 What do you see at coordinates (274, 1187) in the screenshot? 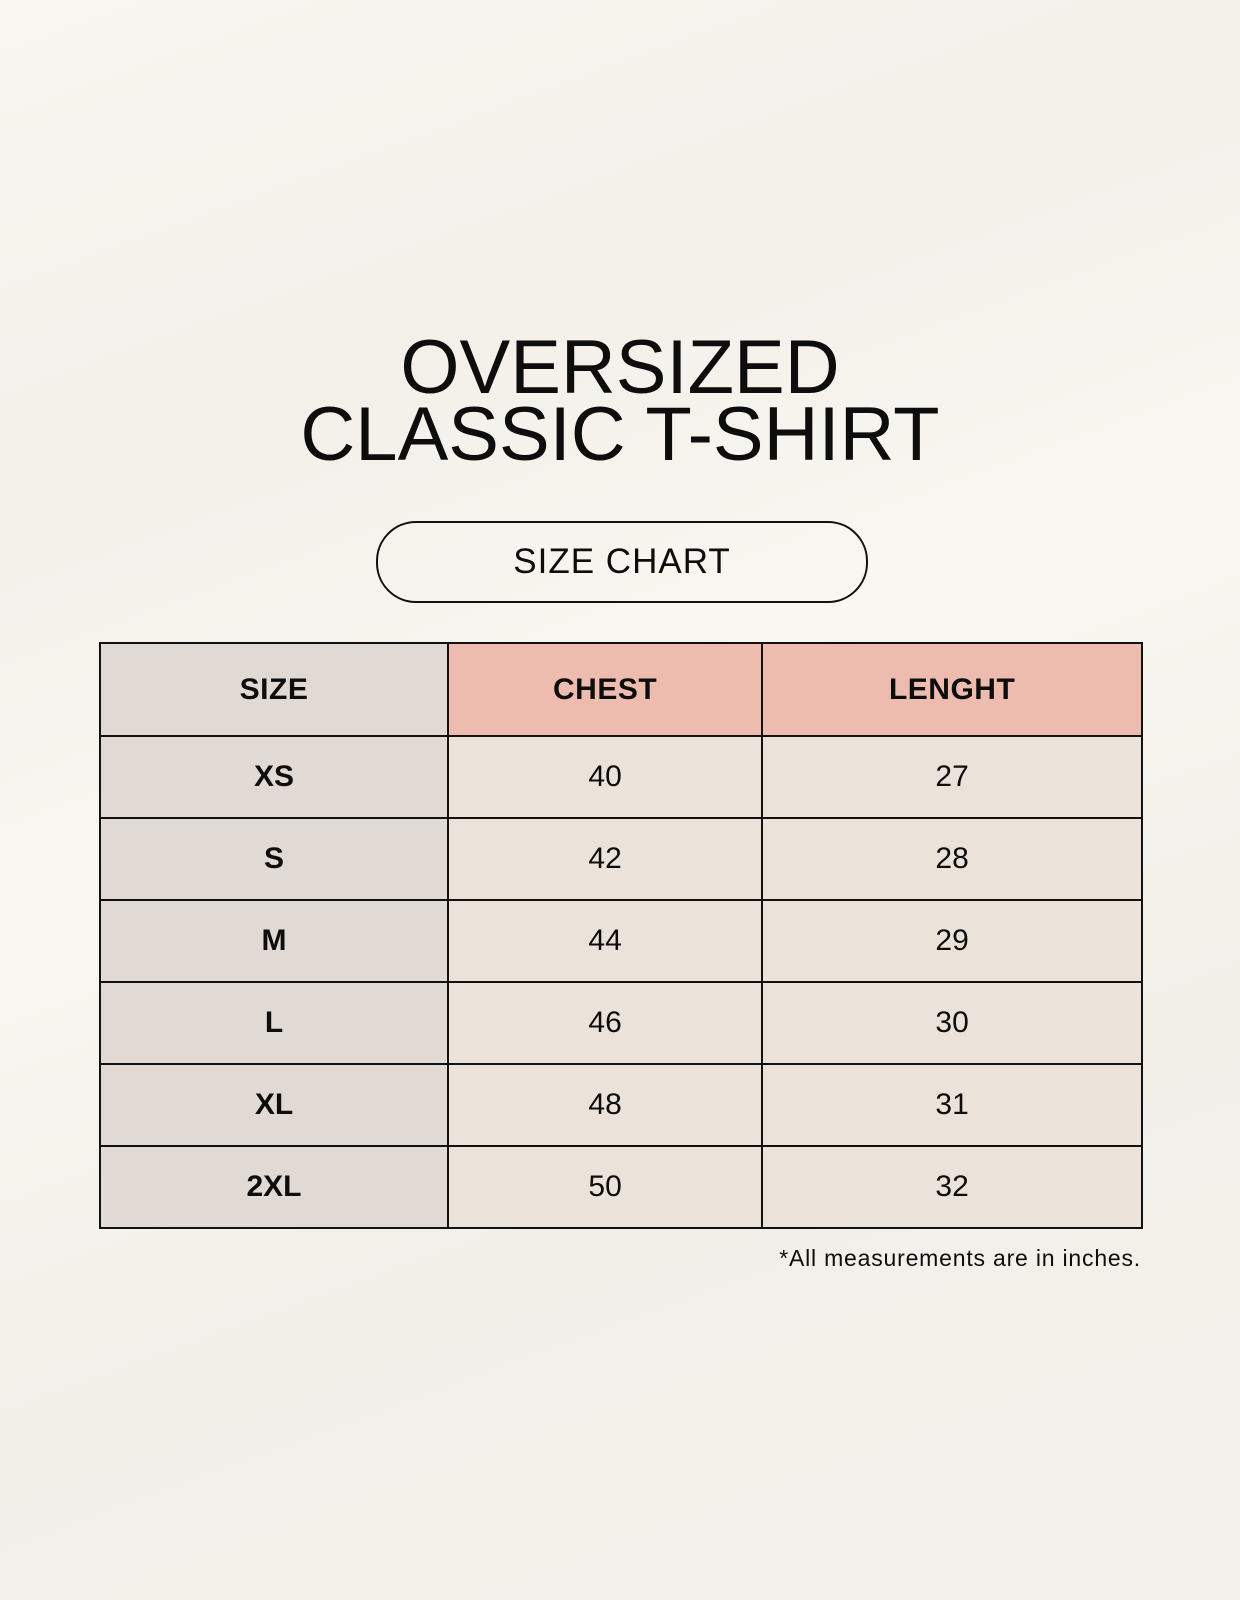
I see `size-cell: 2XL` at bounding box center [274, 1187].